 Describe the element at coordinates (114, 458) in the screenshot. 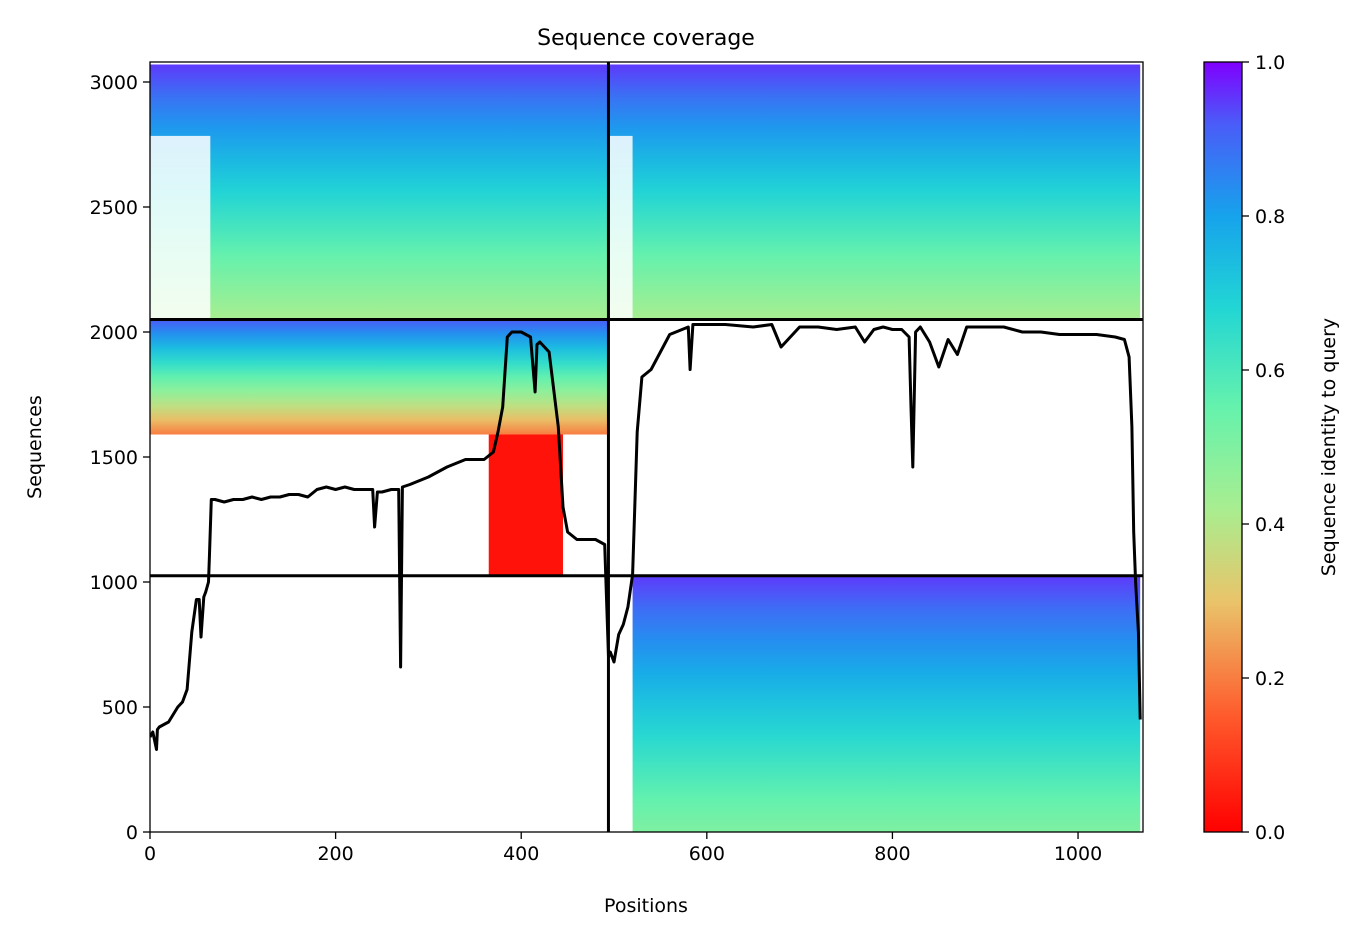

I see `y-tick-label: 1500` at that location.